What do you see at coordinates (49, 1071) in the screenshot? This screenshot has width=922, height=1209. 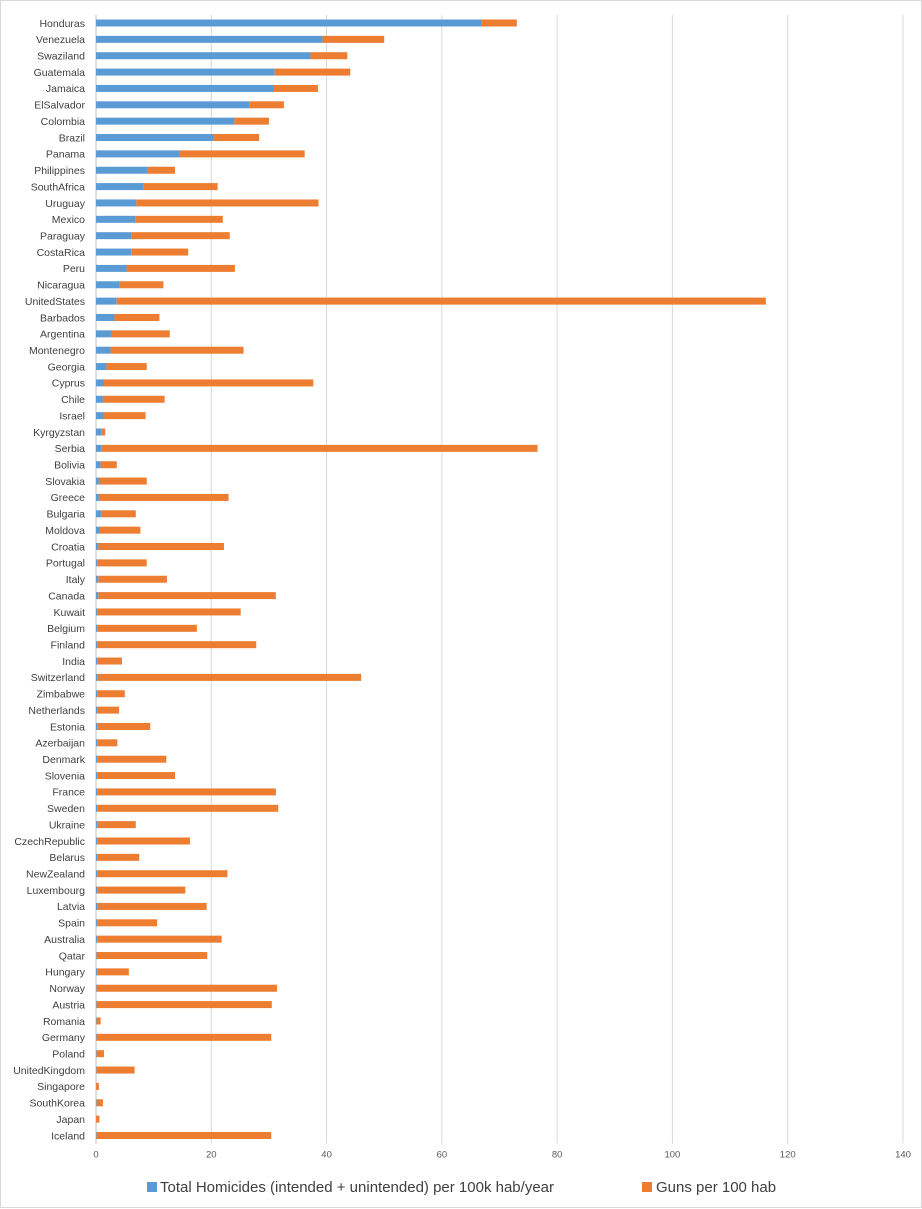 I see `category-label: UnitedKingdom` at bounding box center [49, 1071].